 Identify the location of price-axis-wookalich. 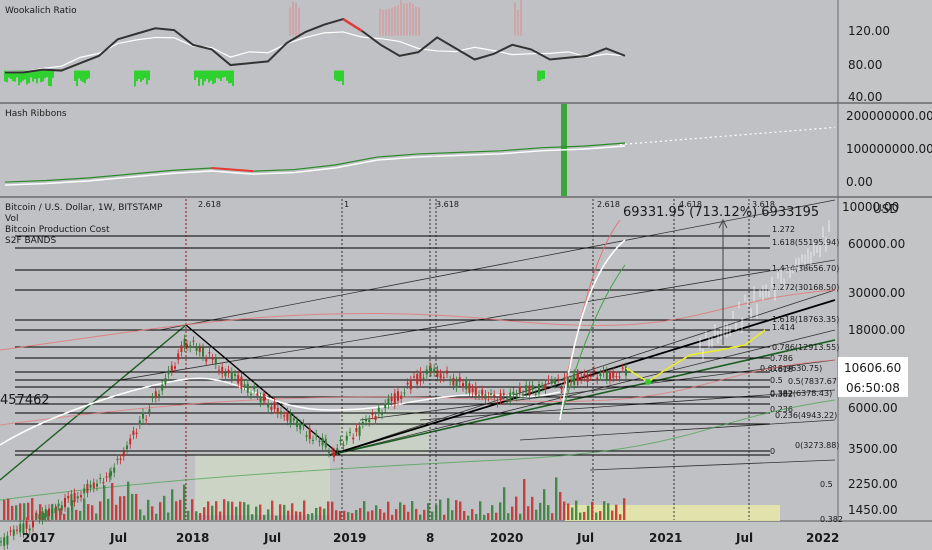
(885, 51).